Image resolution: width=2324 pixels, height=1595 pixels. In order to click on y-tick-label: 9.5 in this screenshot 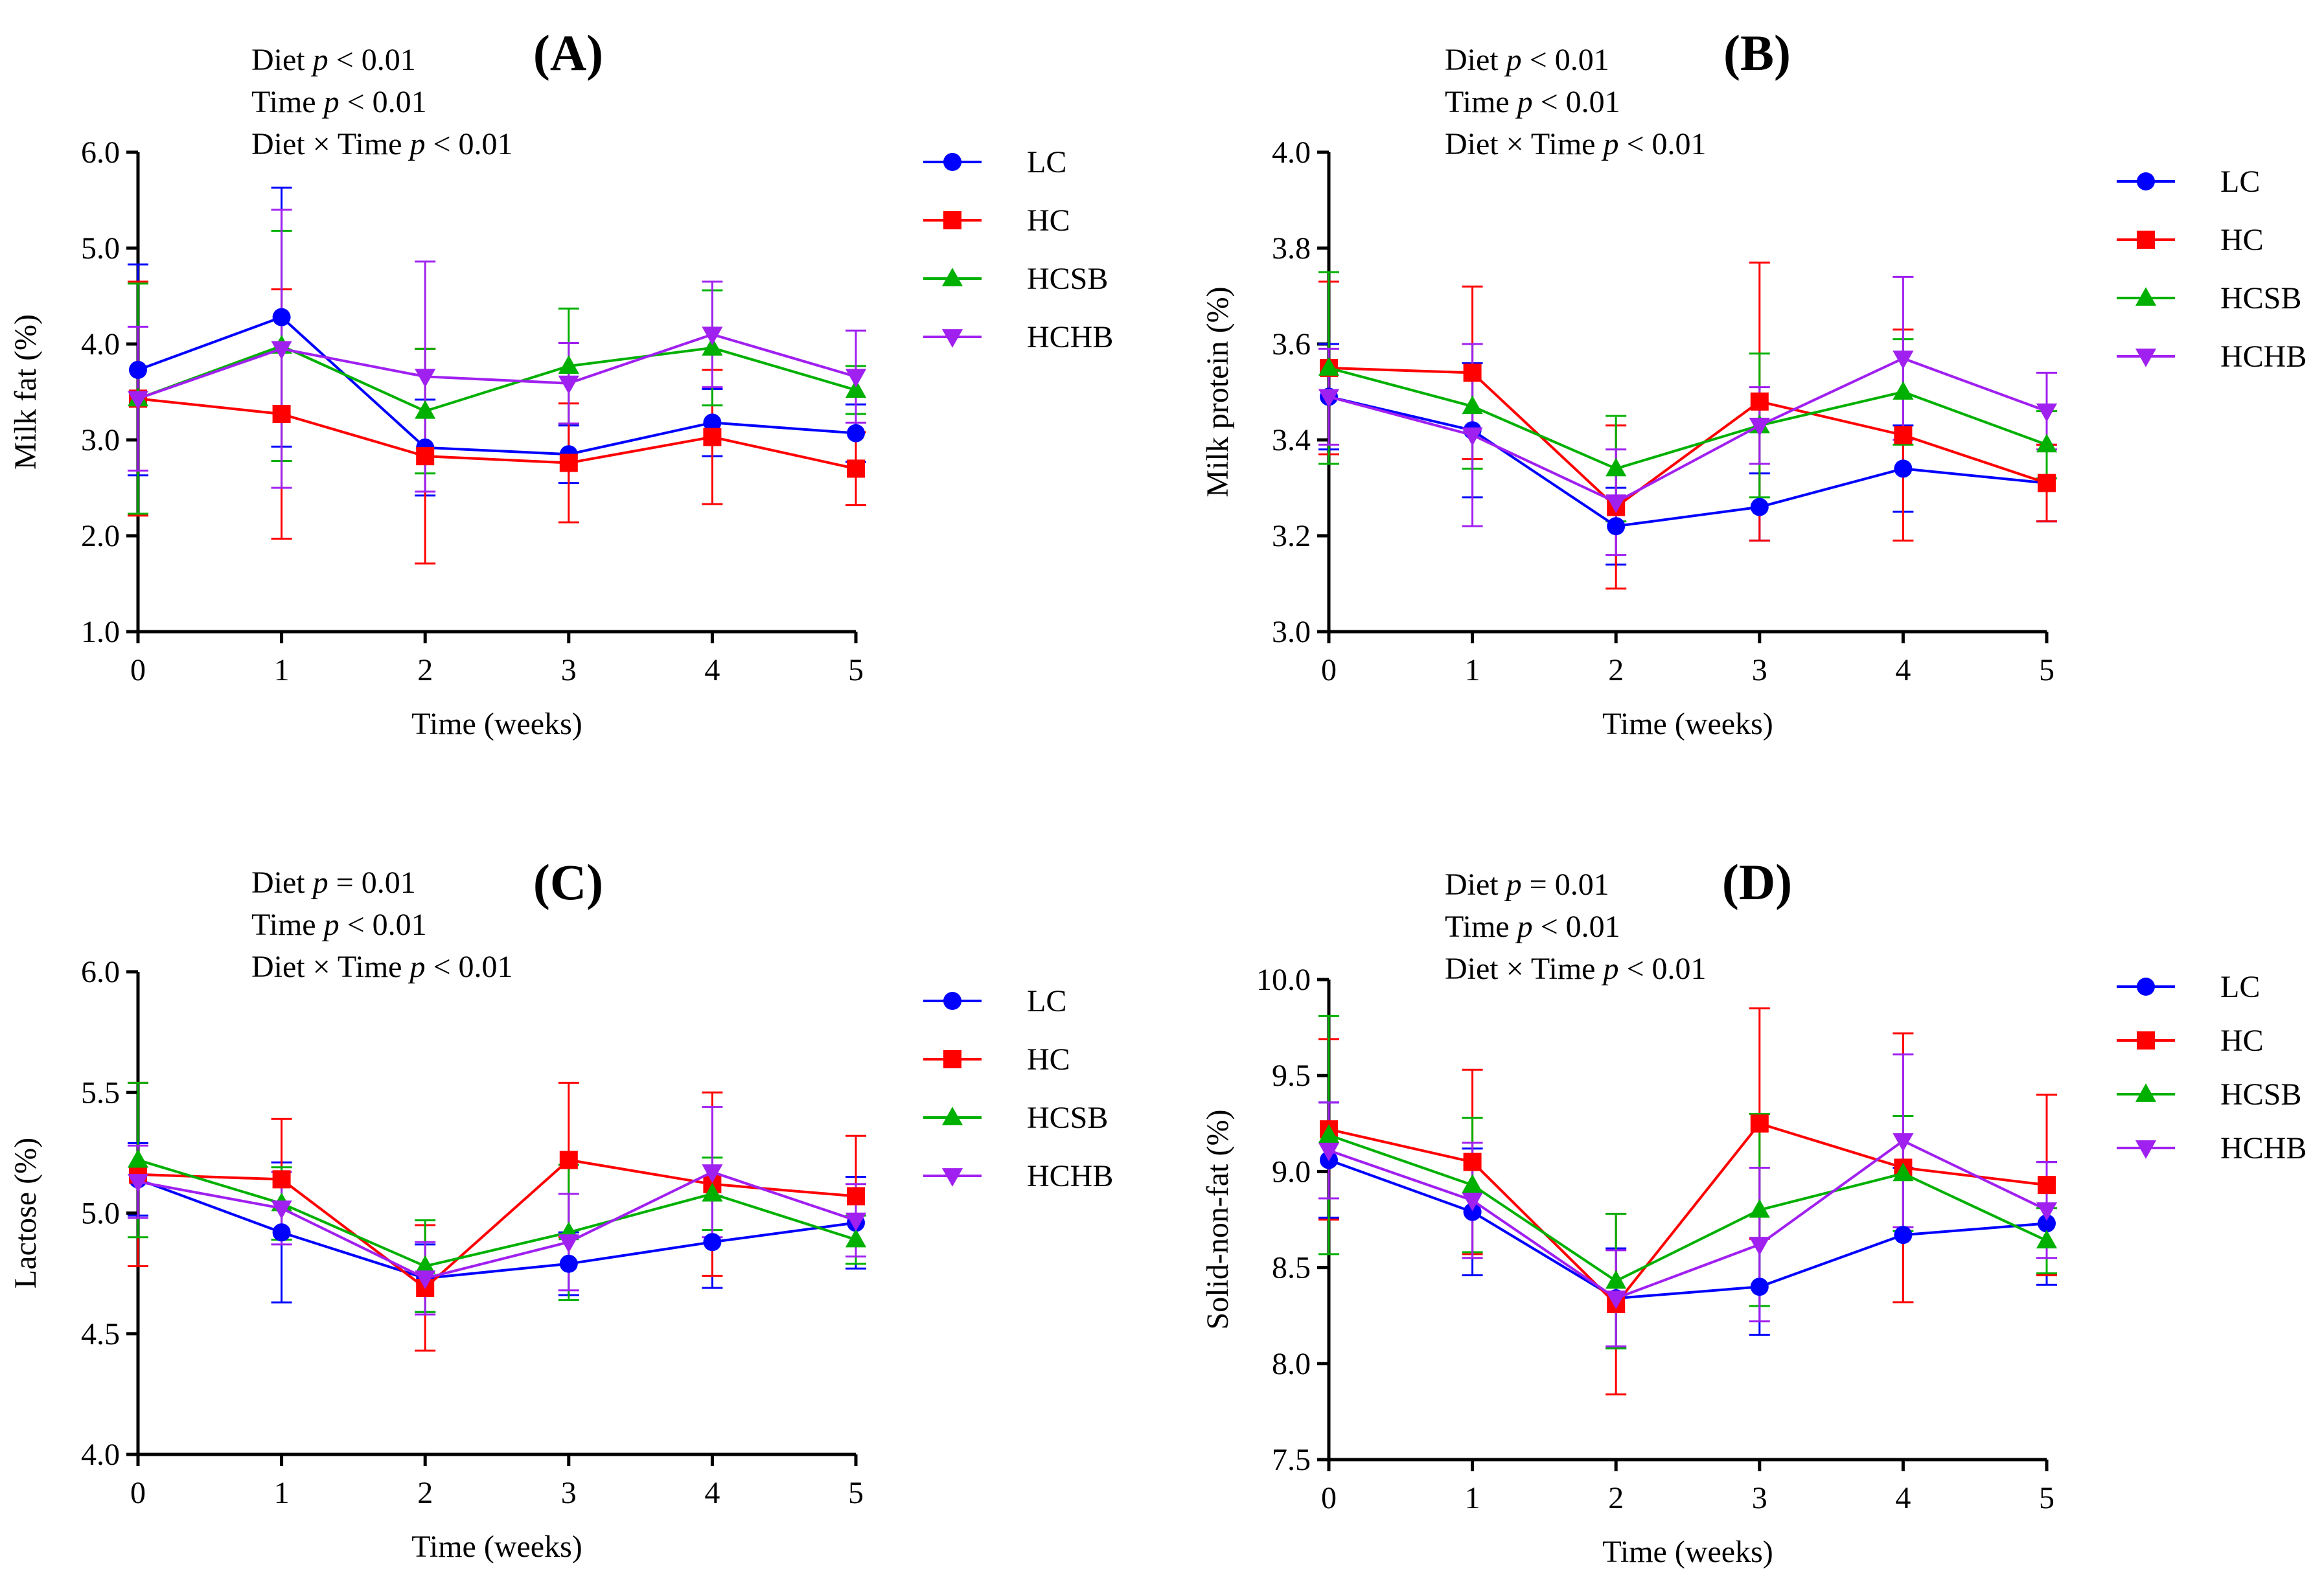, I will do `click(1291, 1076)`.